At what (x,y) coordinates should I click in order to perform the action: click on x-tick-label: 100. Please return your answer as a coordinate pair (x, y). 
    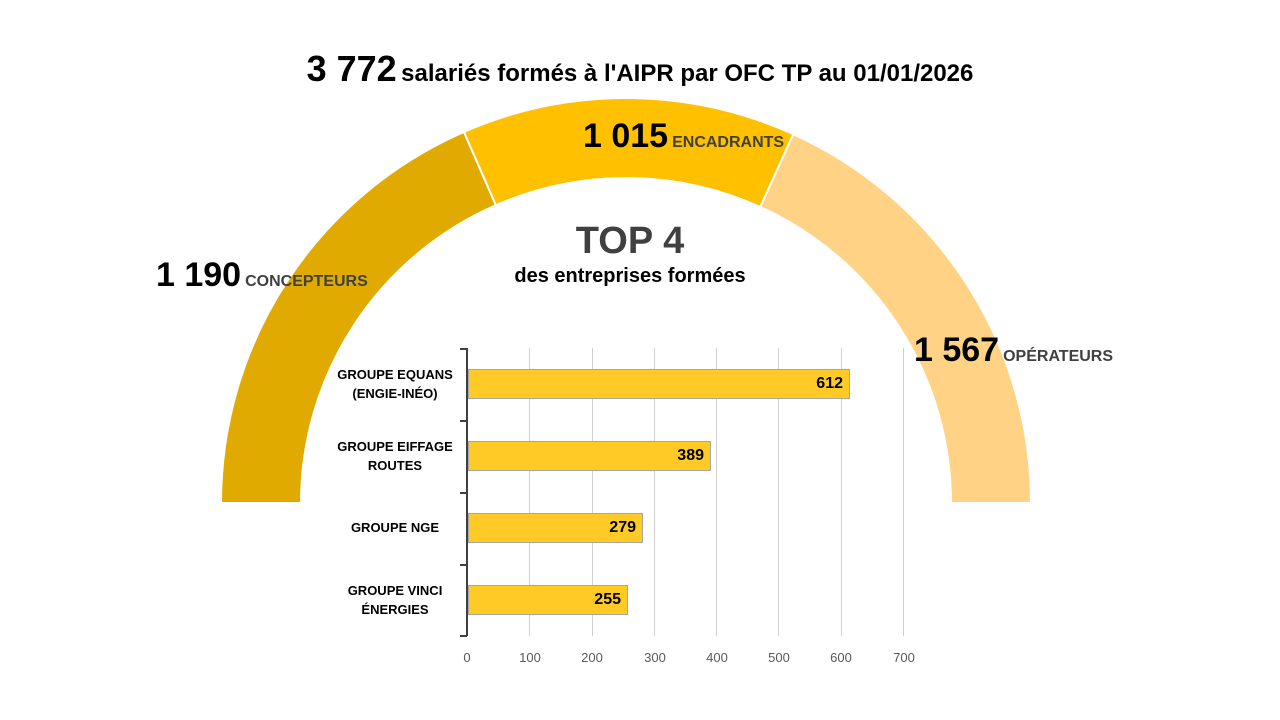
    Looking at the image, I should click on (530, 657).